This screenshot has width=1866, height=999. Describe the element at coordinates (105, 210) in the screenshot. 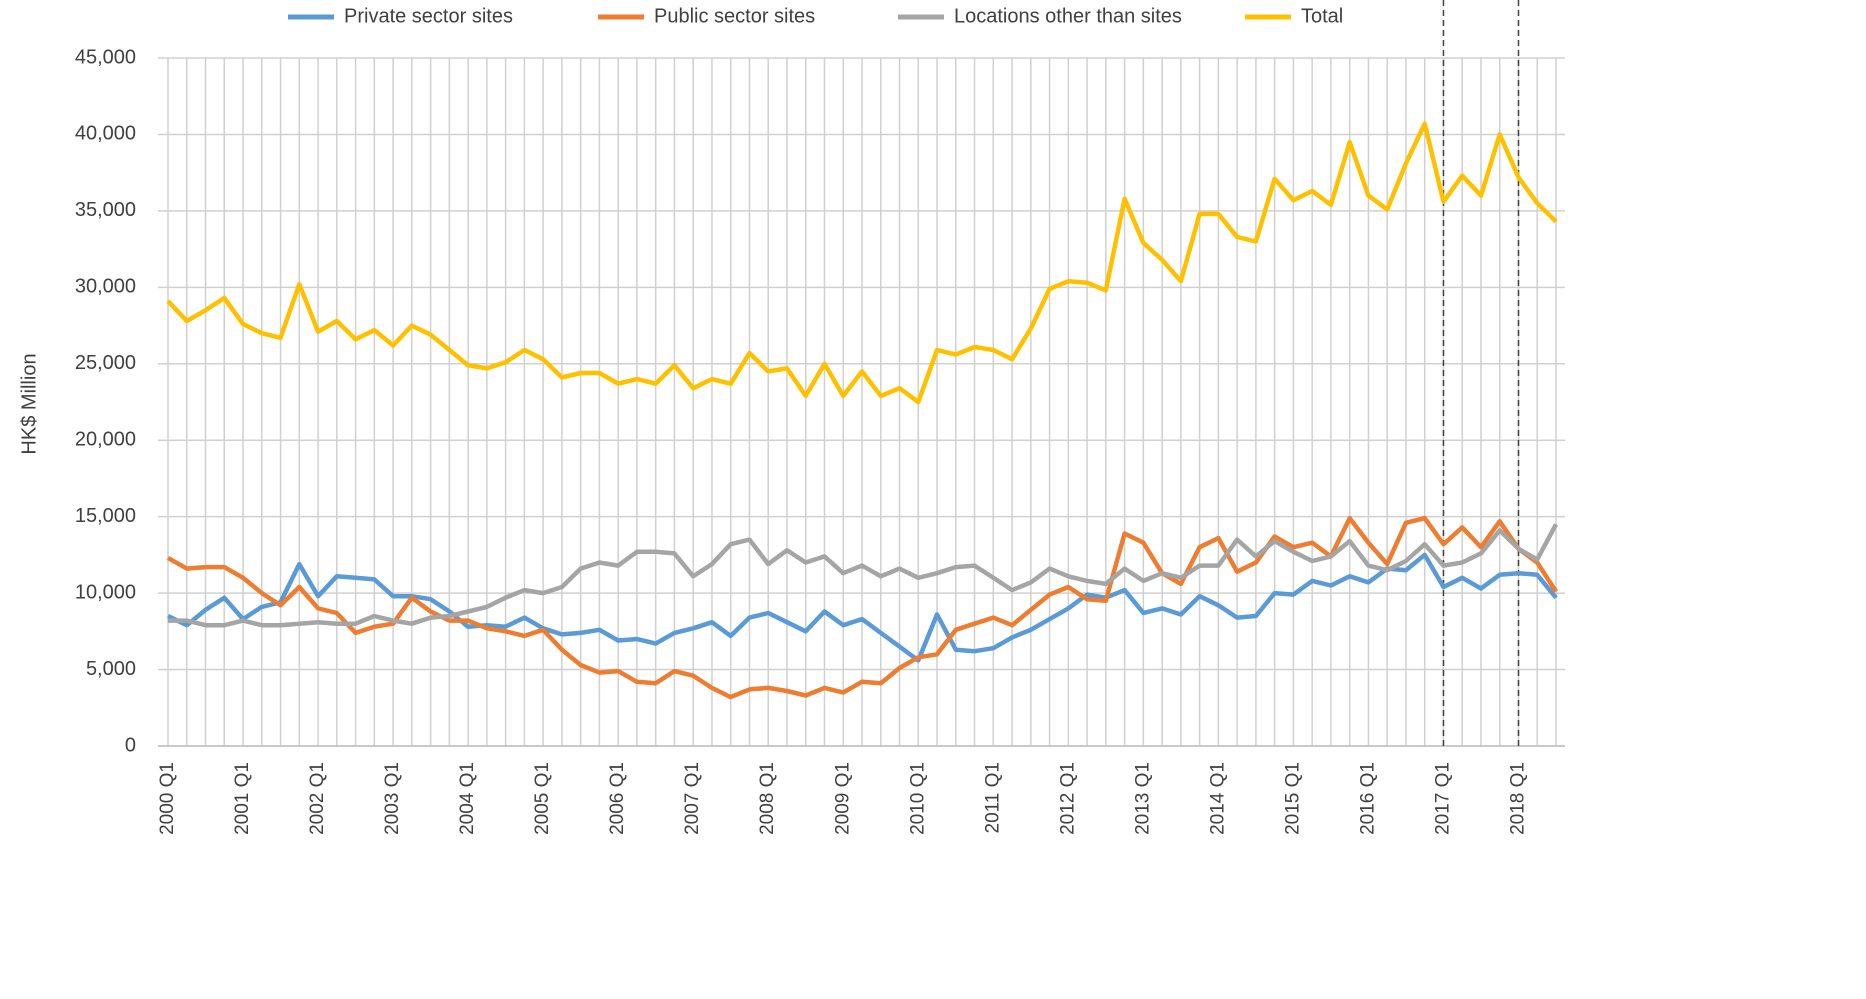

I see `y-tick-label: 35,000` at that location.